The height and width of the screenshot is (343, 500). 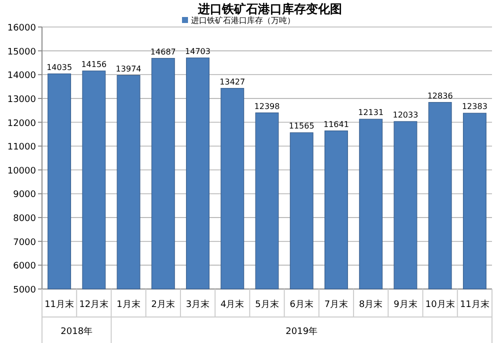 What do you see at coordinates (24, 291) in the screenshot?
I see `y-tick-label: 5000` at bounding box center [24, 291].